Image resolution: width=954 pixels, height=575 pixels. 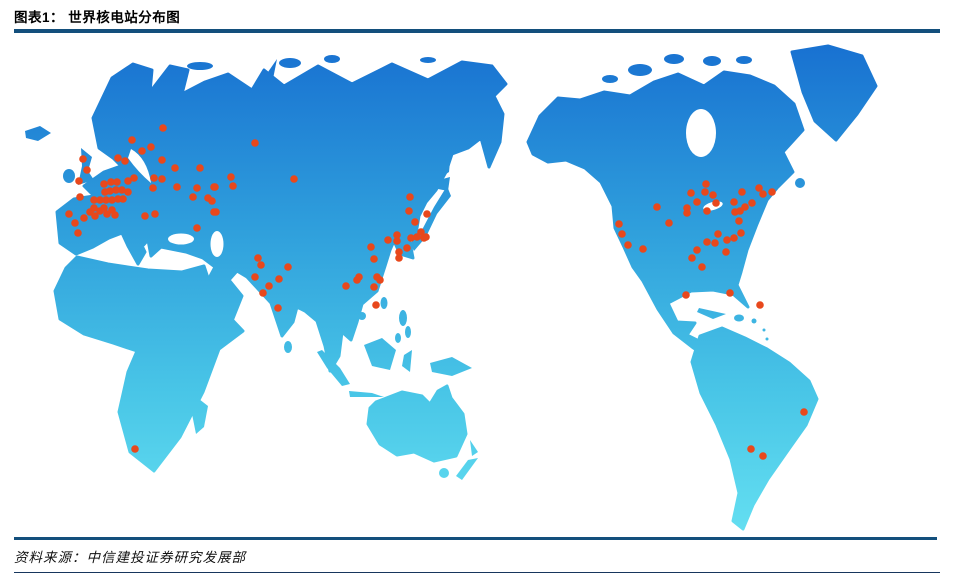 I want to click on taiwan, so click(x=384, y=303).